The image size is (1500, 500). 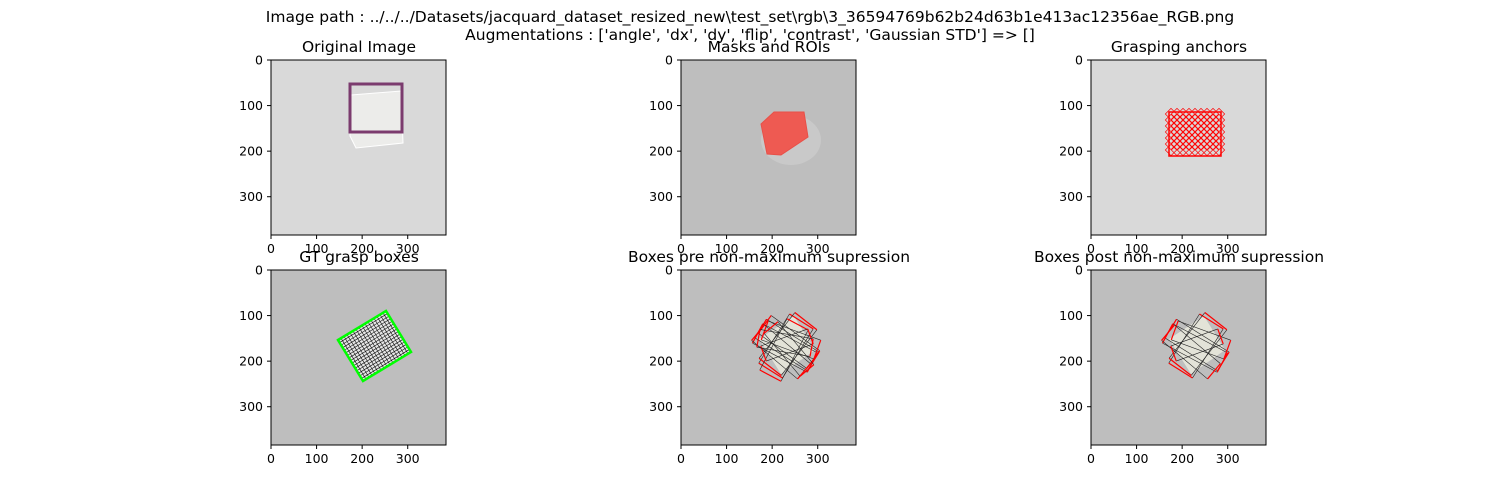 I want to click on gt-box-outline, so click(x=374, y=346).